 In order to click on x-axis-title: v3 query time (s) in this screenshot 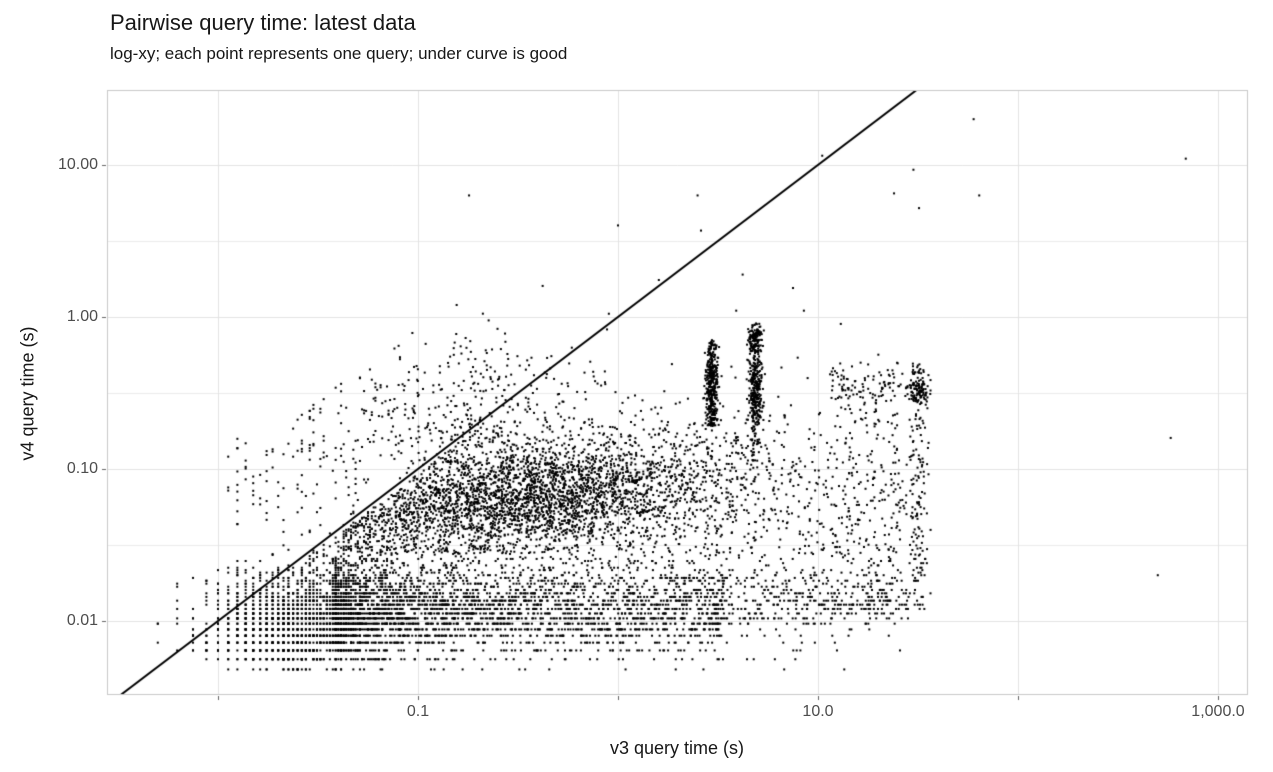, I will do `click(677, 748)`.